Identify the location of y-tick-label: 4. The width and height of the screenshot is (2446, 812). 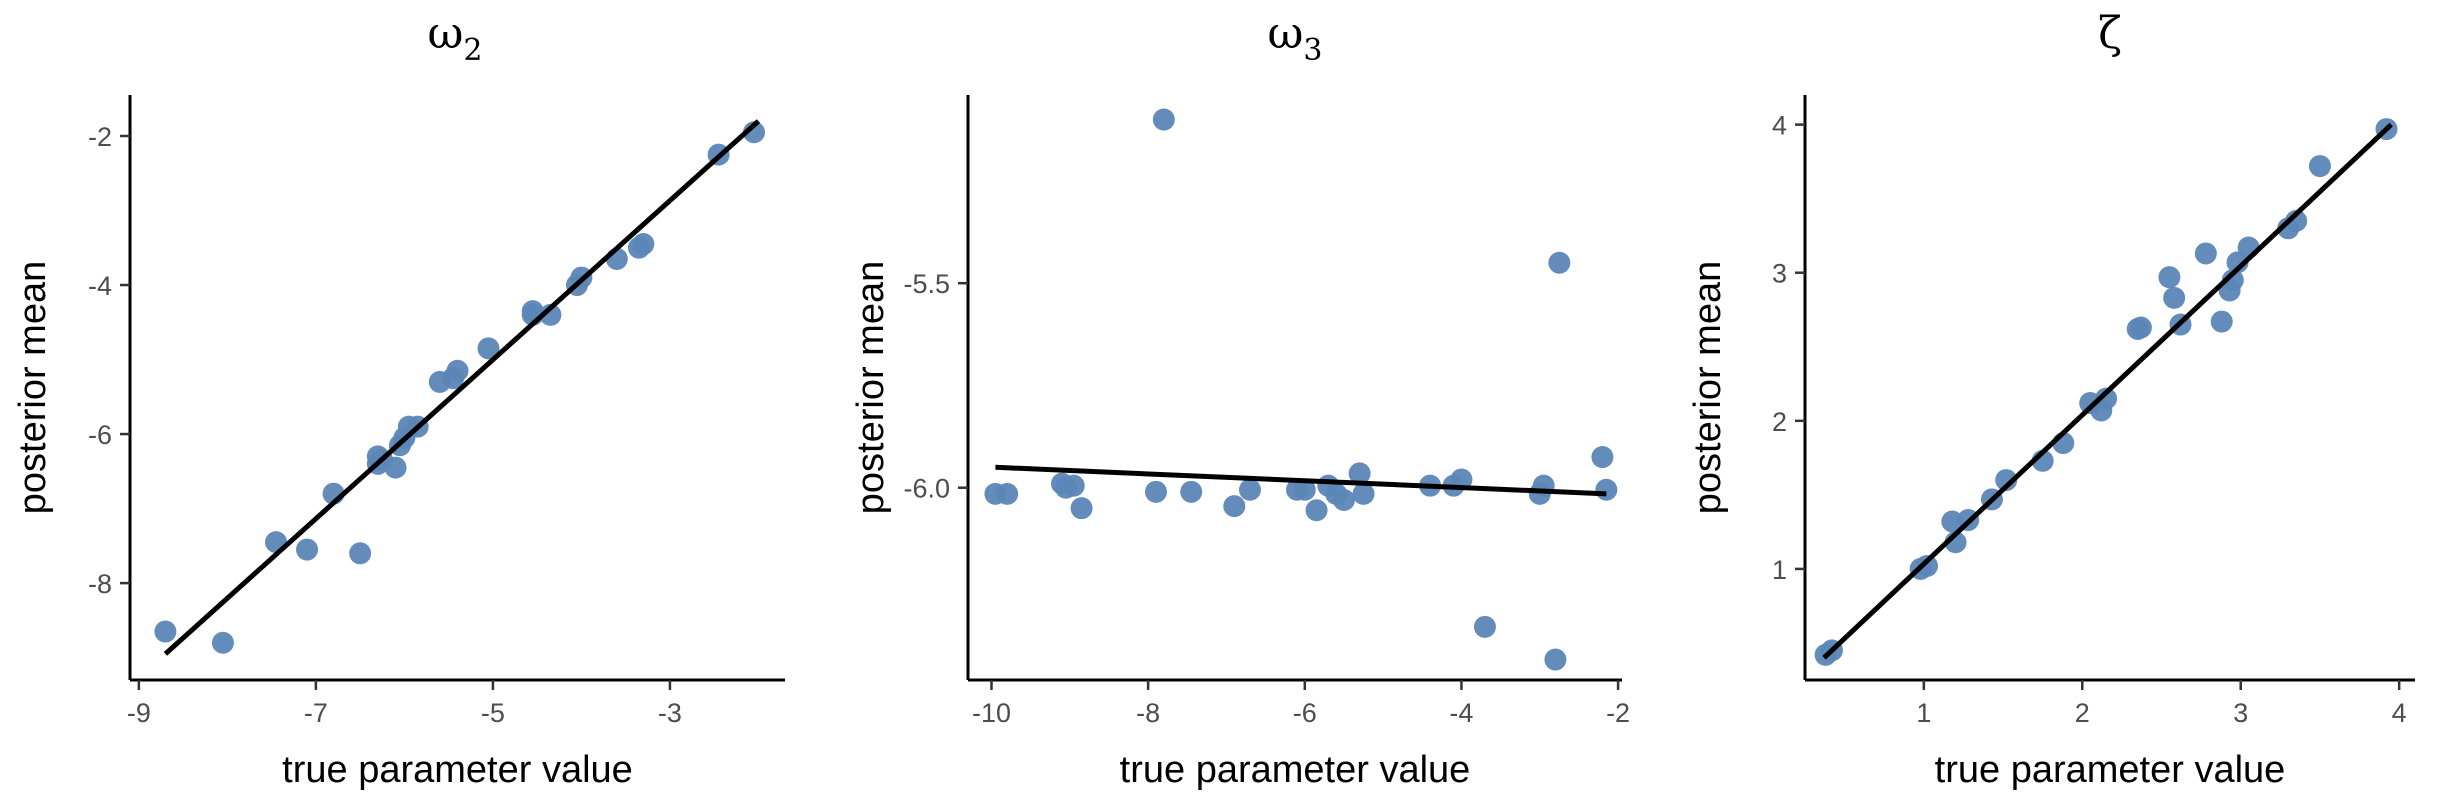
(1779, 126).